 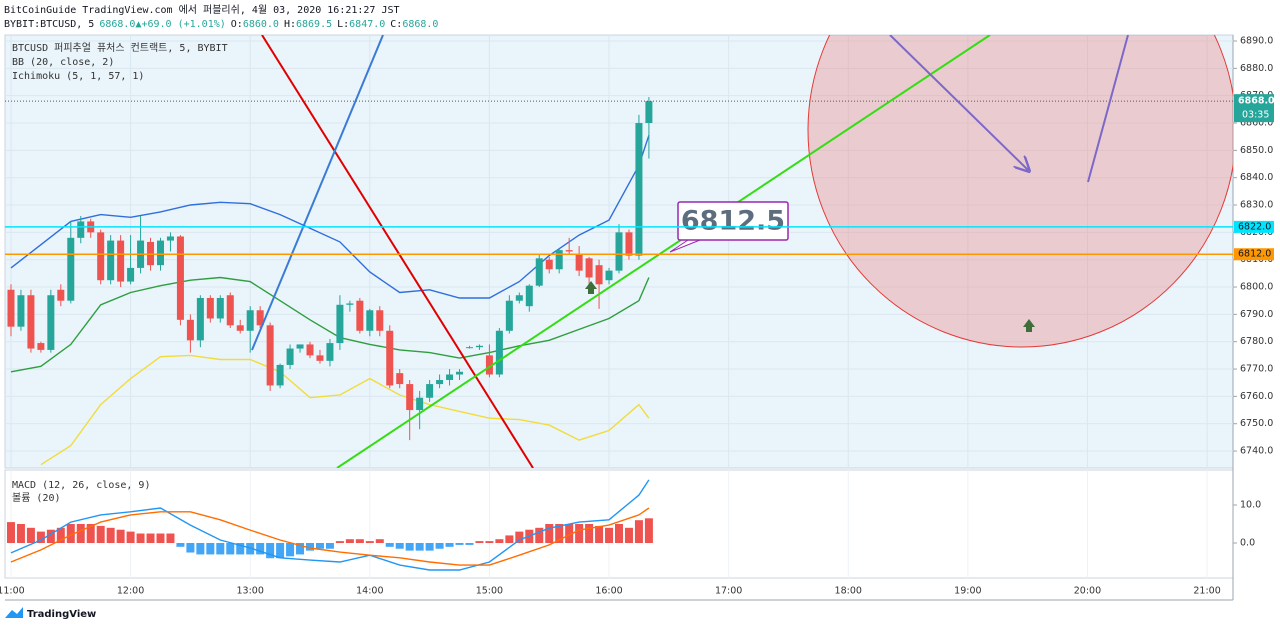 What do you see at coordinates (1256, 177) in the screenshot?
I see `y-tick-label: 6840.0` at bounding box center [1256, 177].